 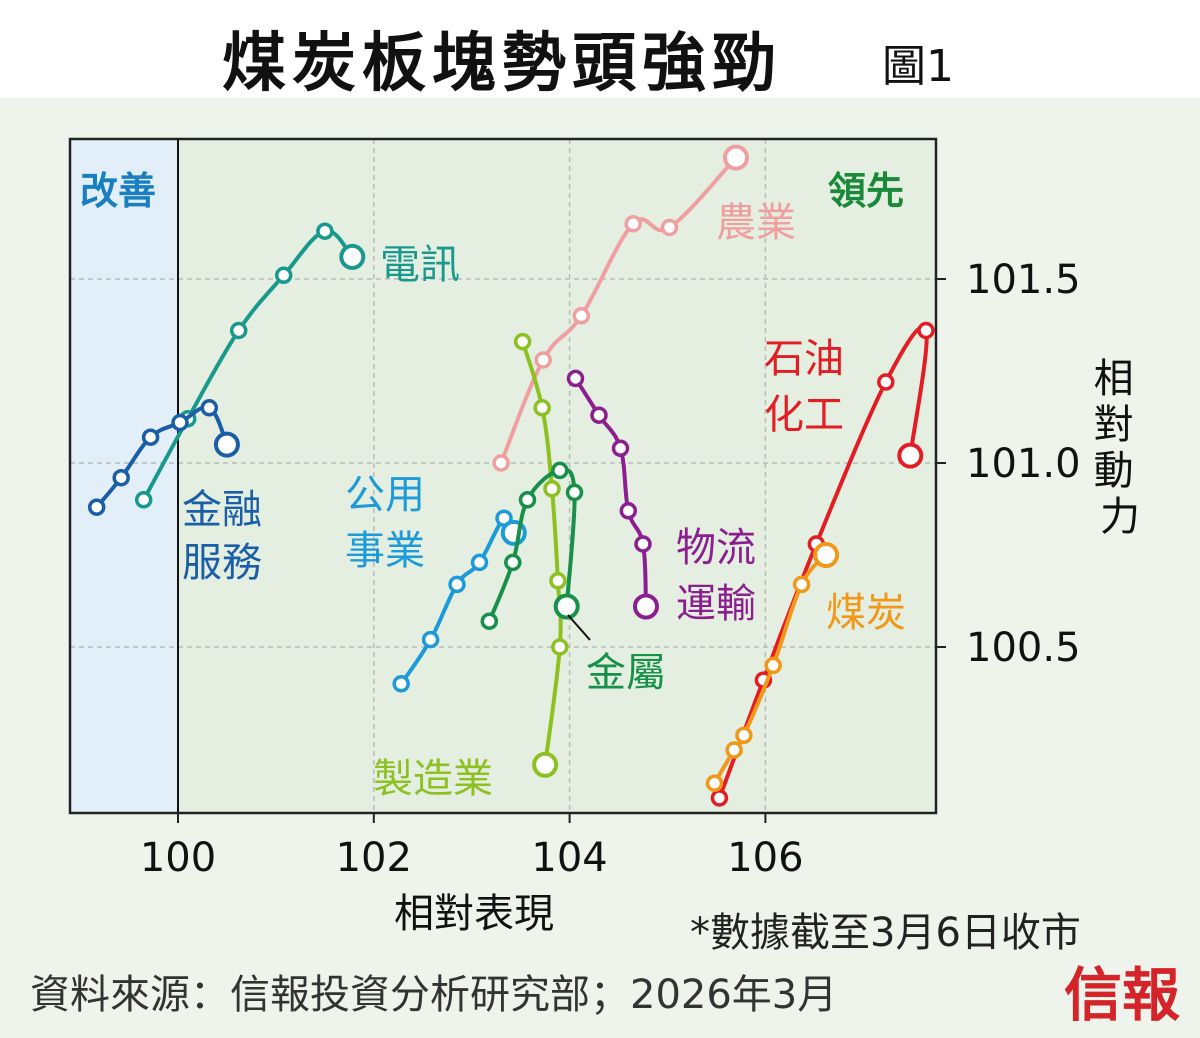 I want to click on series-label-metals: 金屬, so click(x=626, y=673).